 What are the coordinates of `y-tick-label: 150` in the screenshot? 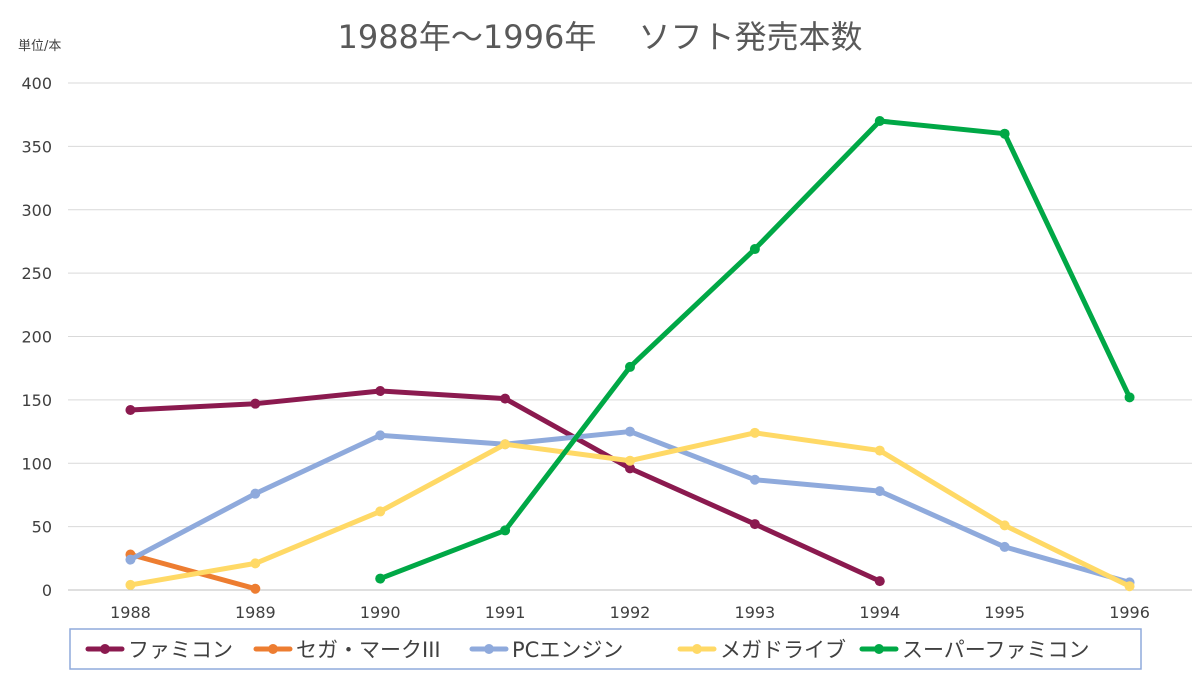 It's located at (36, 400).